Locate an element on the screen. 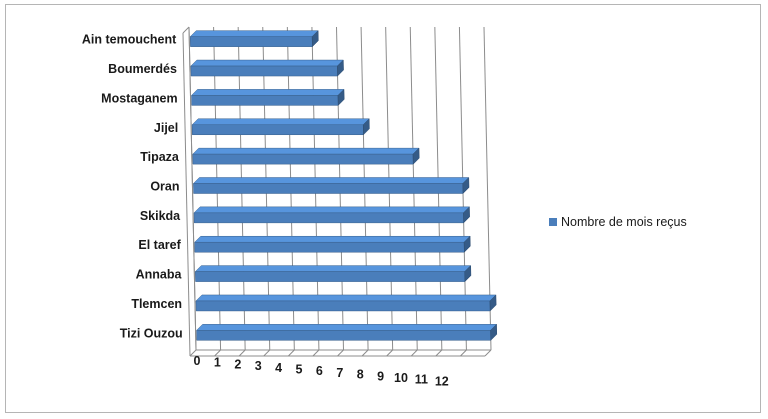 This screenshot has width=768, height=419. x-tick-label: 6 is located at coordinates (319, 371).